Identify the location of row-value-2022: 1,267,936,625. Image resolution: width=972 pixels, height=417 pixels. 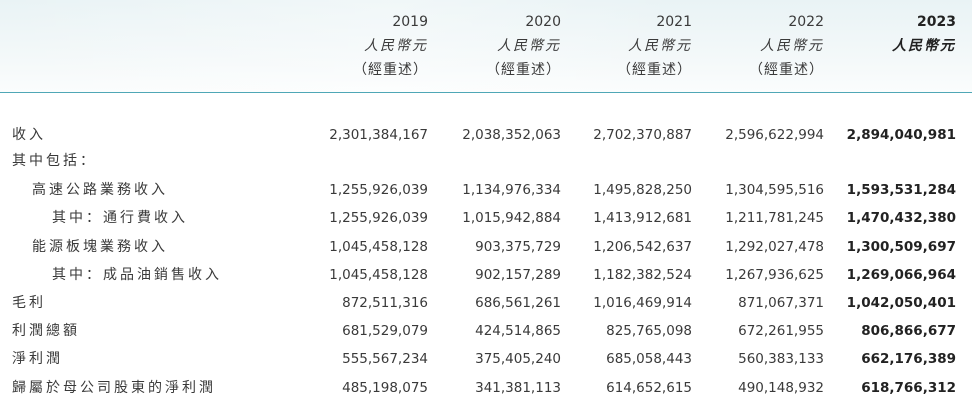
(774, 275).